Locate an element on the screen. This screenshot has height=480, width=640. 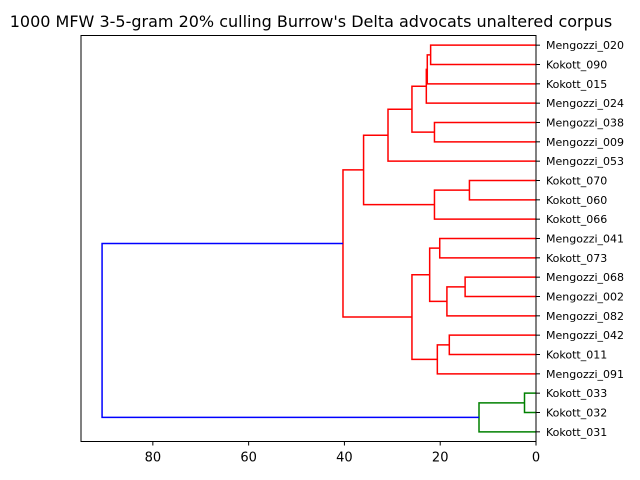
x-tick-label: 80 is located at coordinates (153, 458).